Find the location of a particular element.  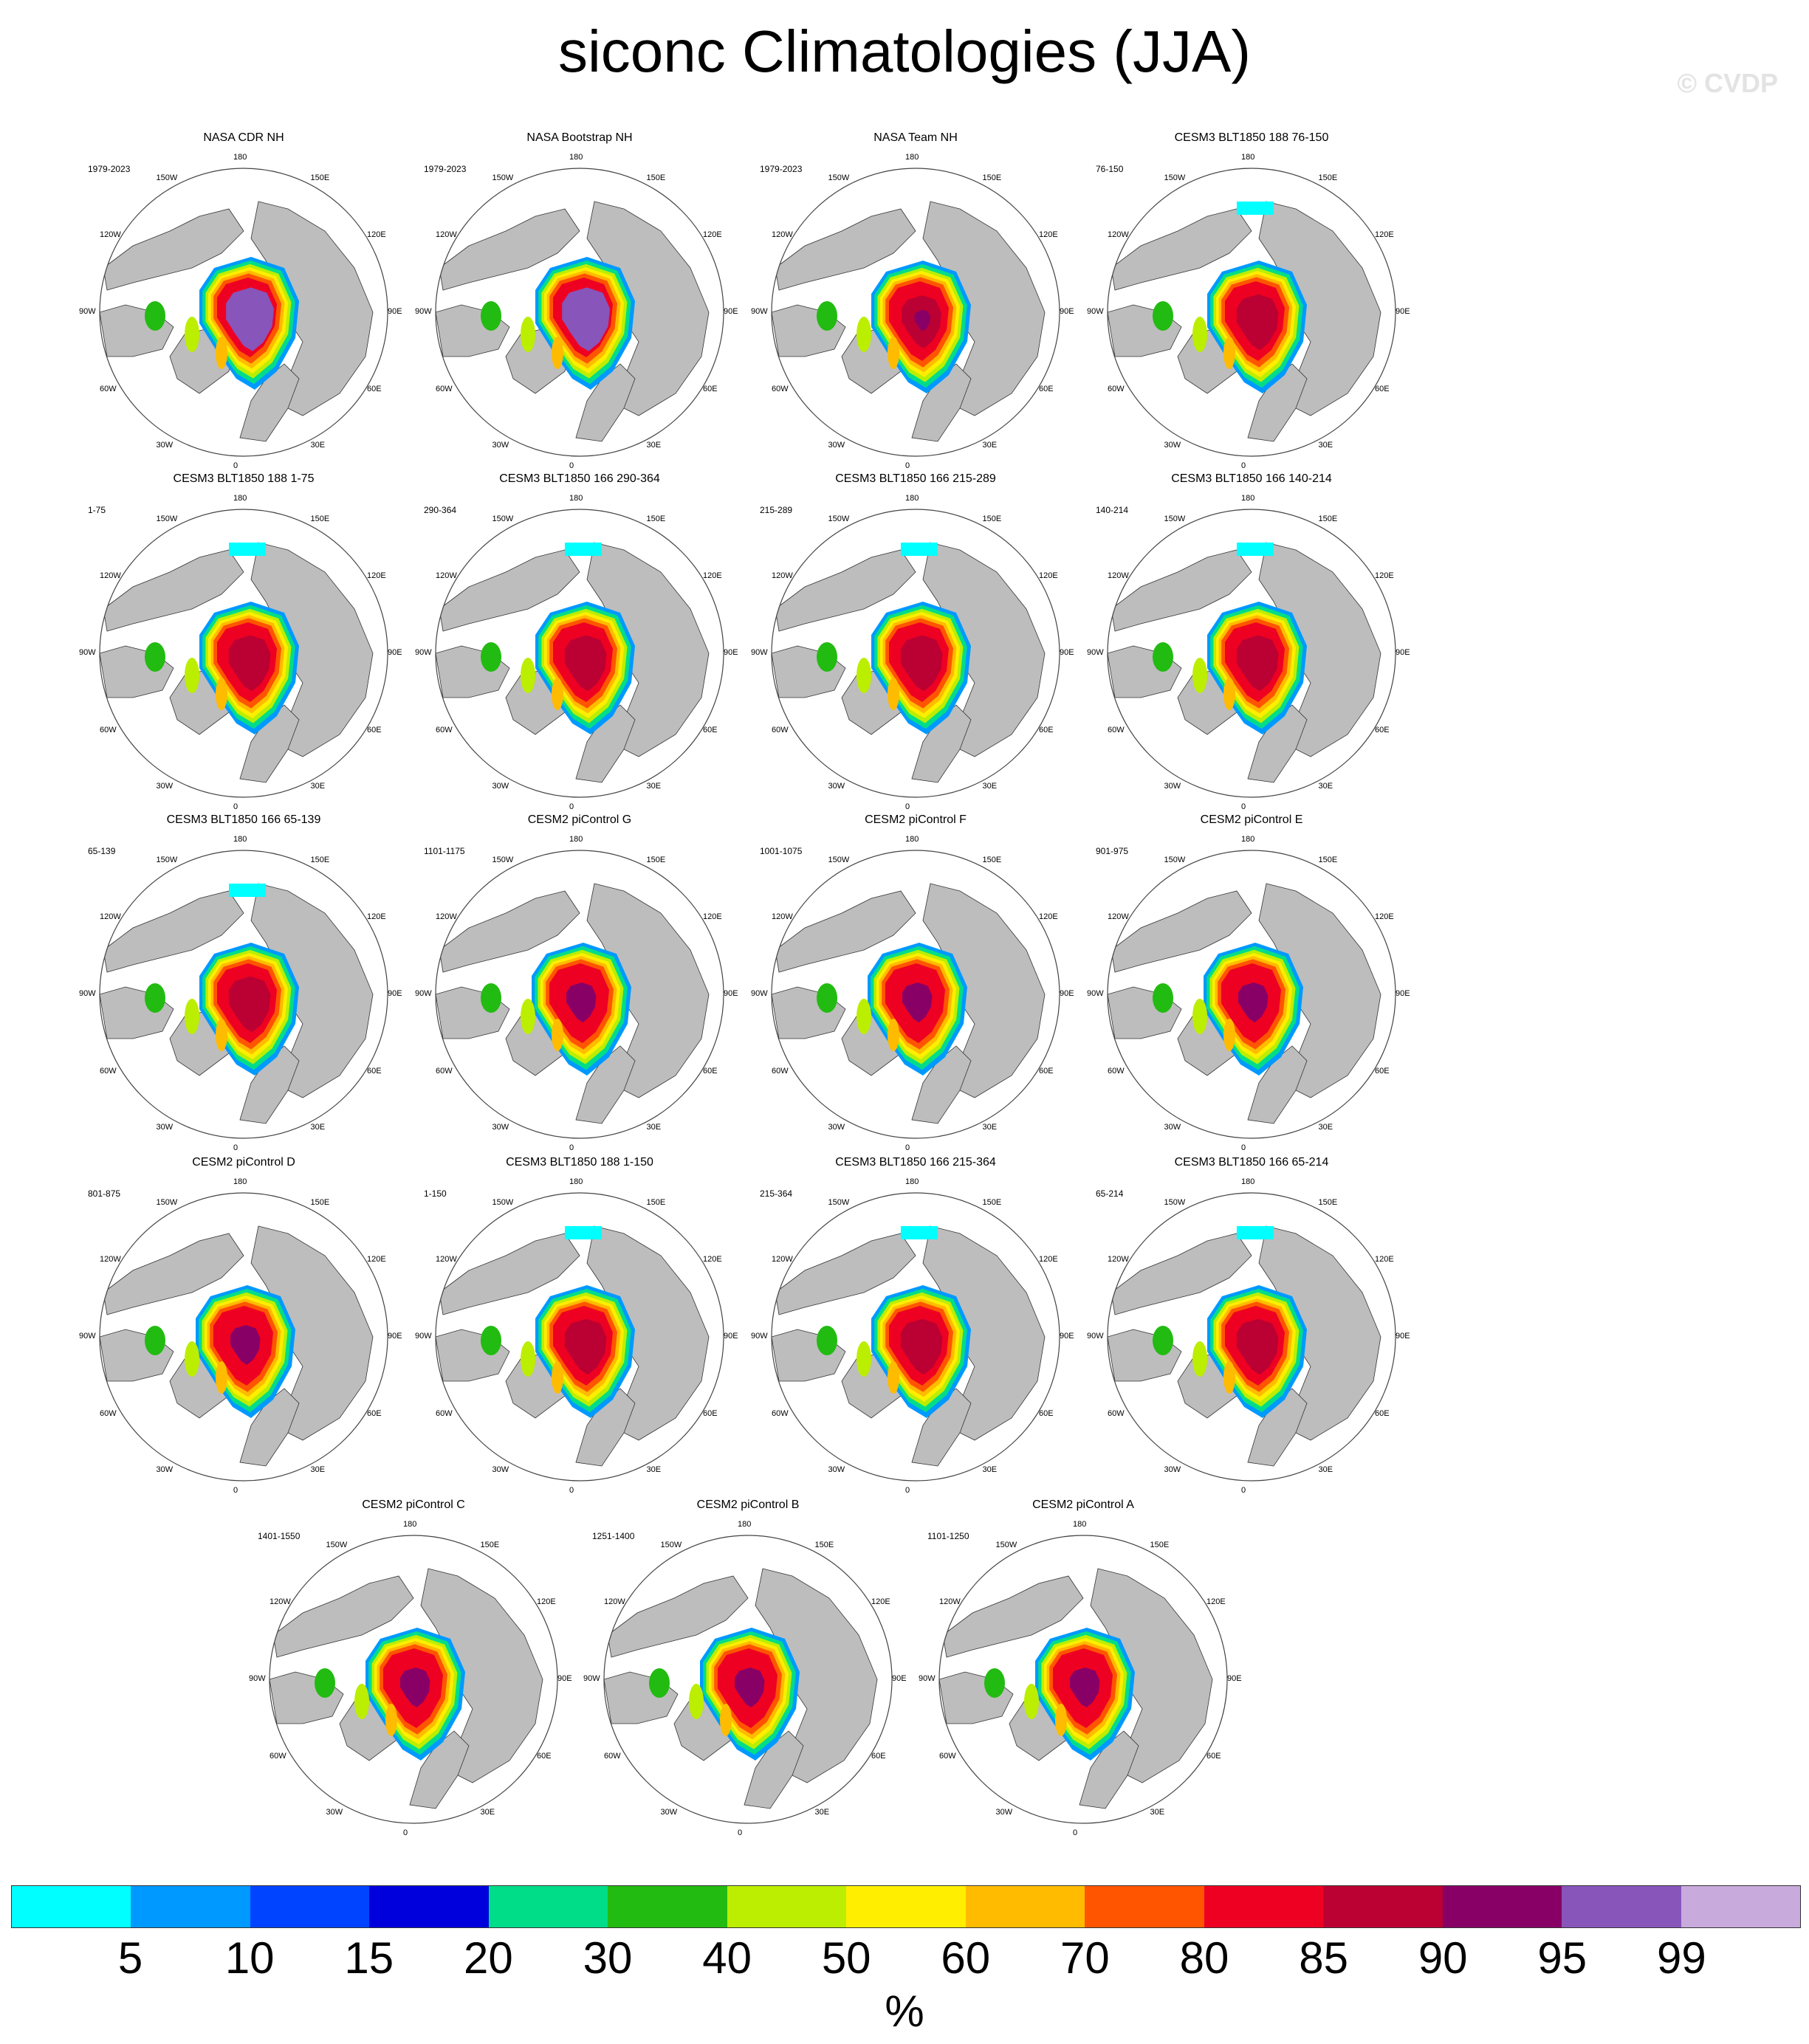

panel-period: 290-364 is located at coordinates (440, 510).